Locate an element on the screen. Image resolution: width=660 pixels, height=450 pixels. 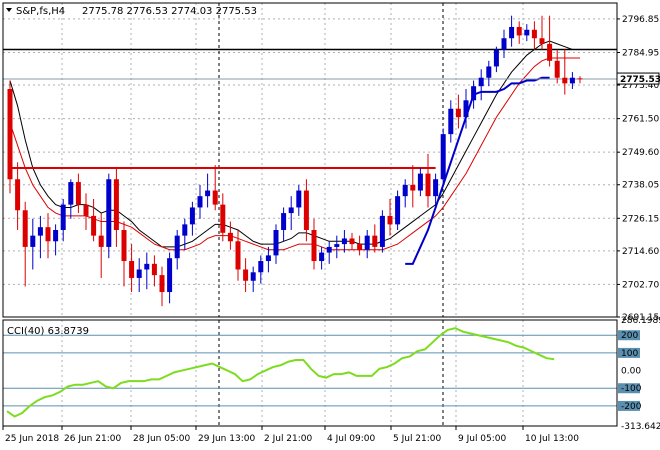
last-price-value: 2775.53 is located at coordinates (640, 80).